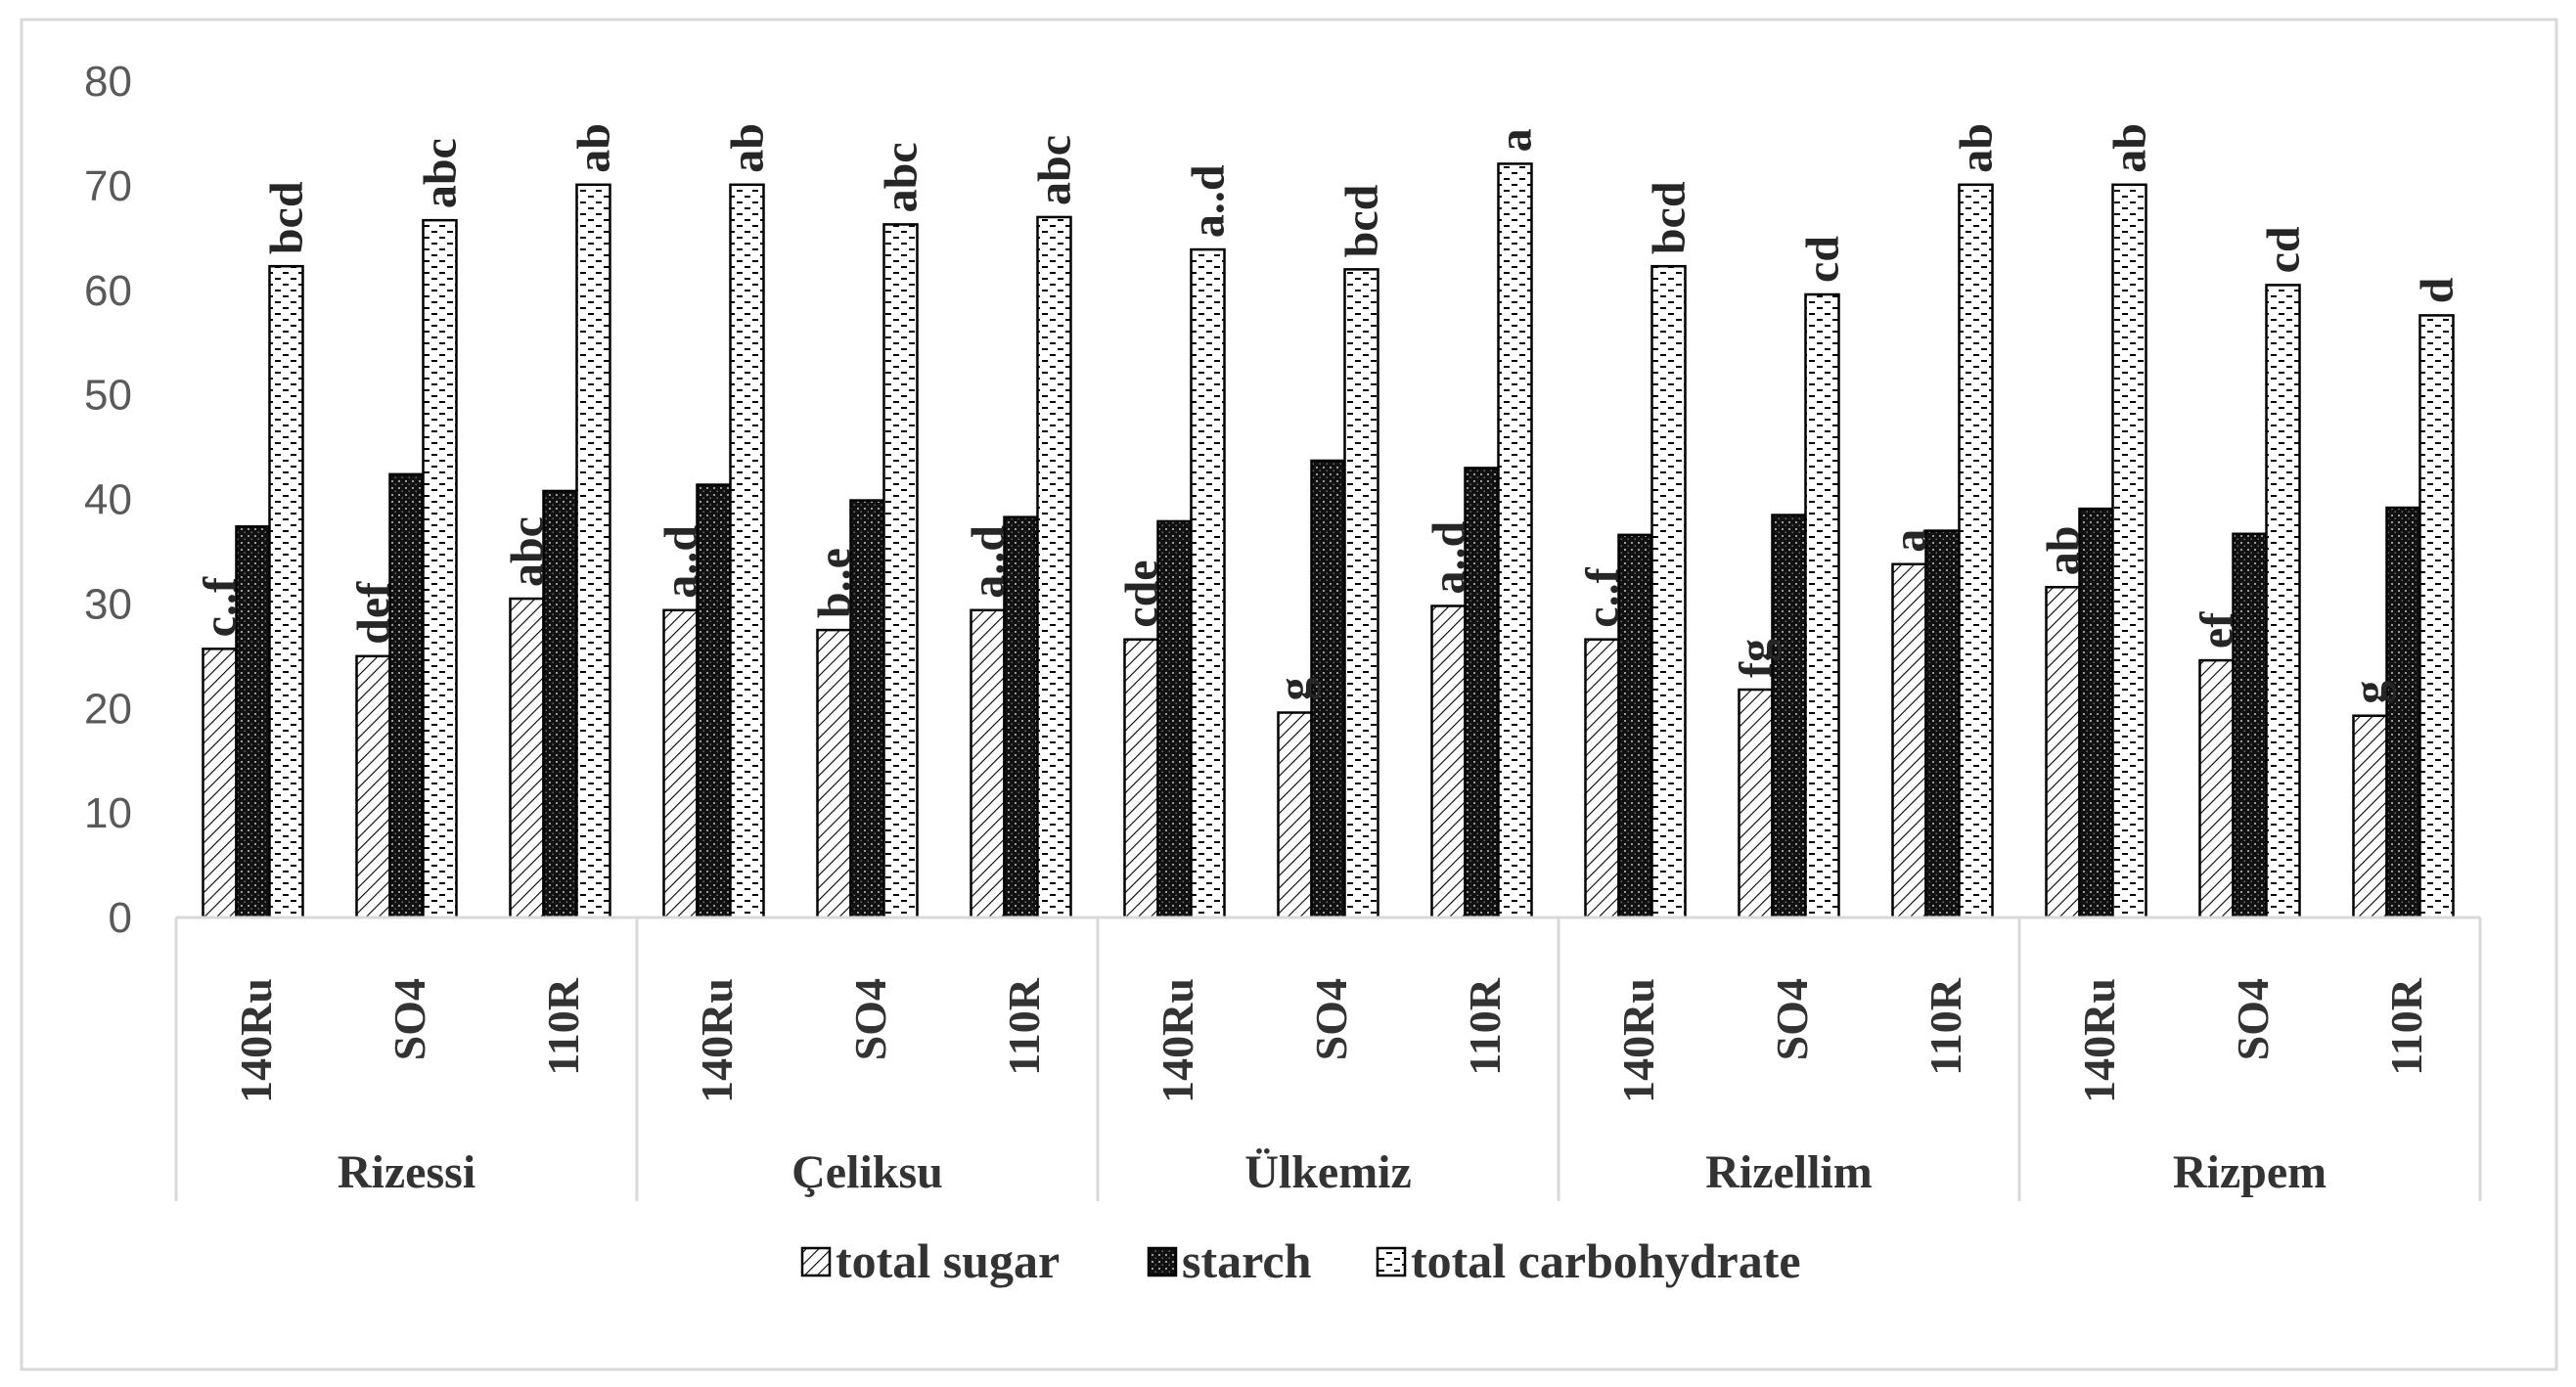 This screenshot has width=2576, height=1387. I want to click on y-tick-label: 50, so click(108, 396).